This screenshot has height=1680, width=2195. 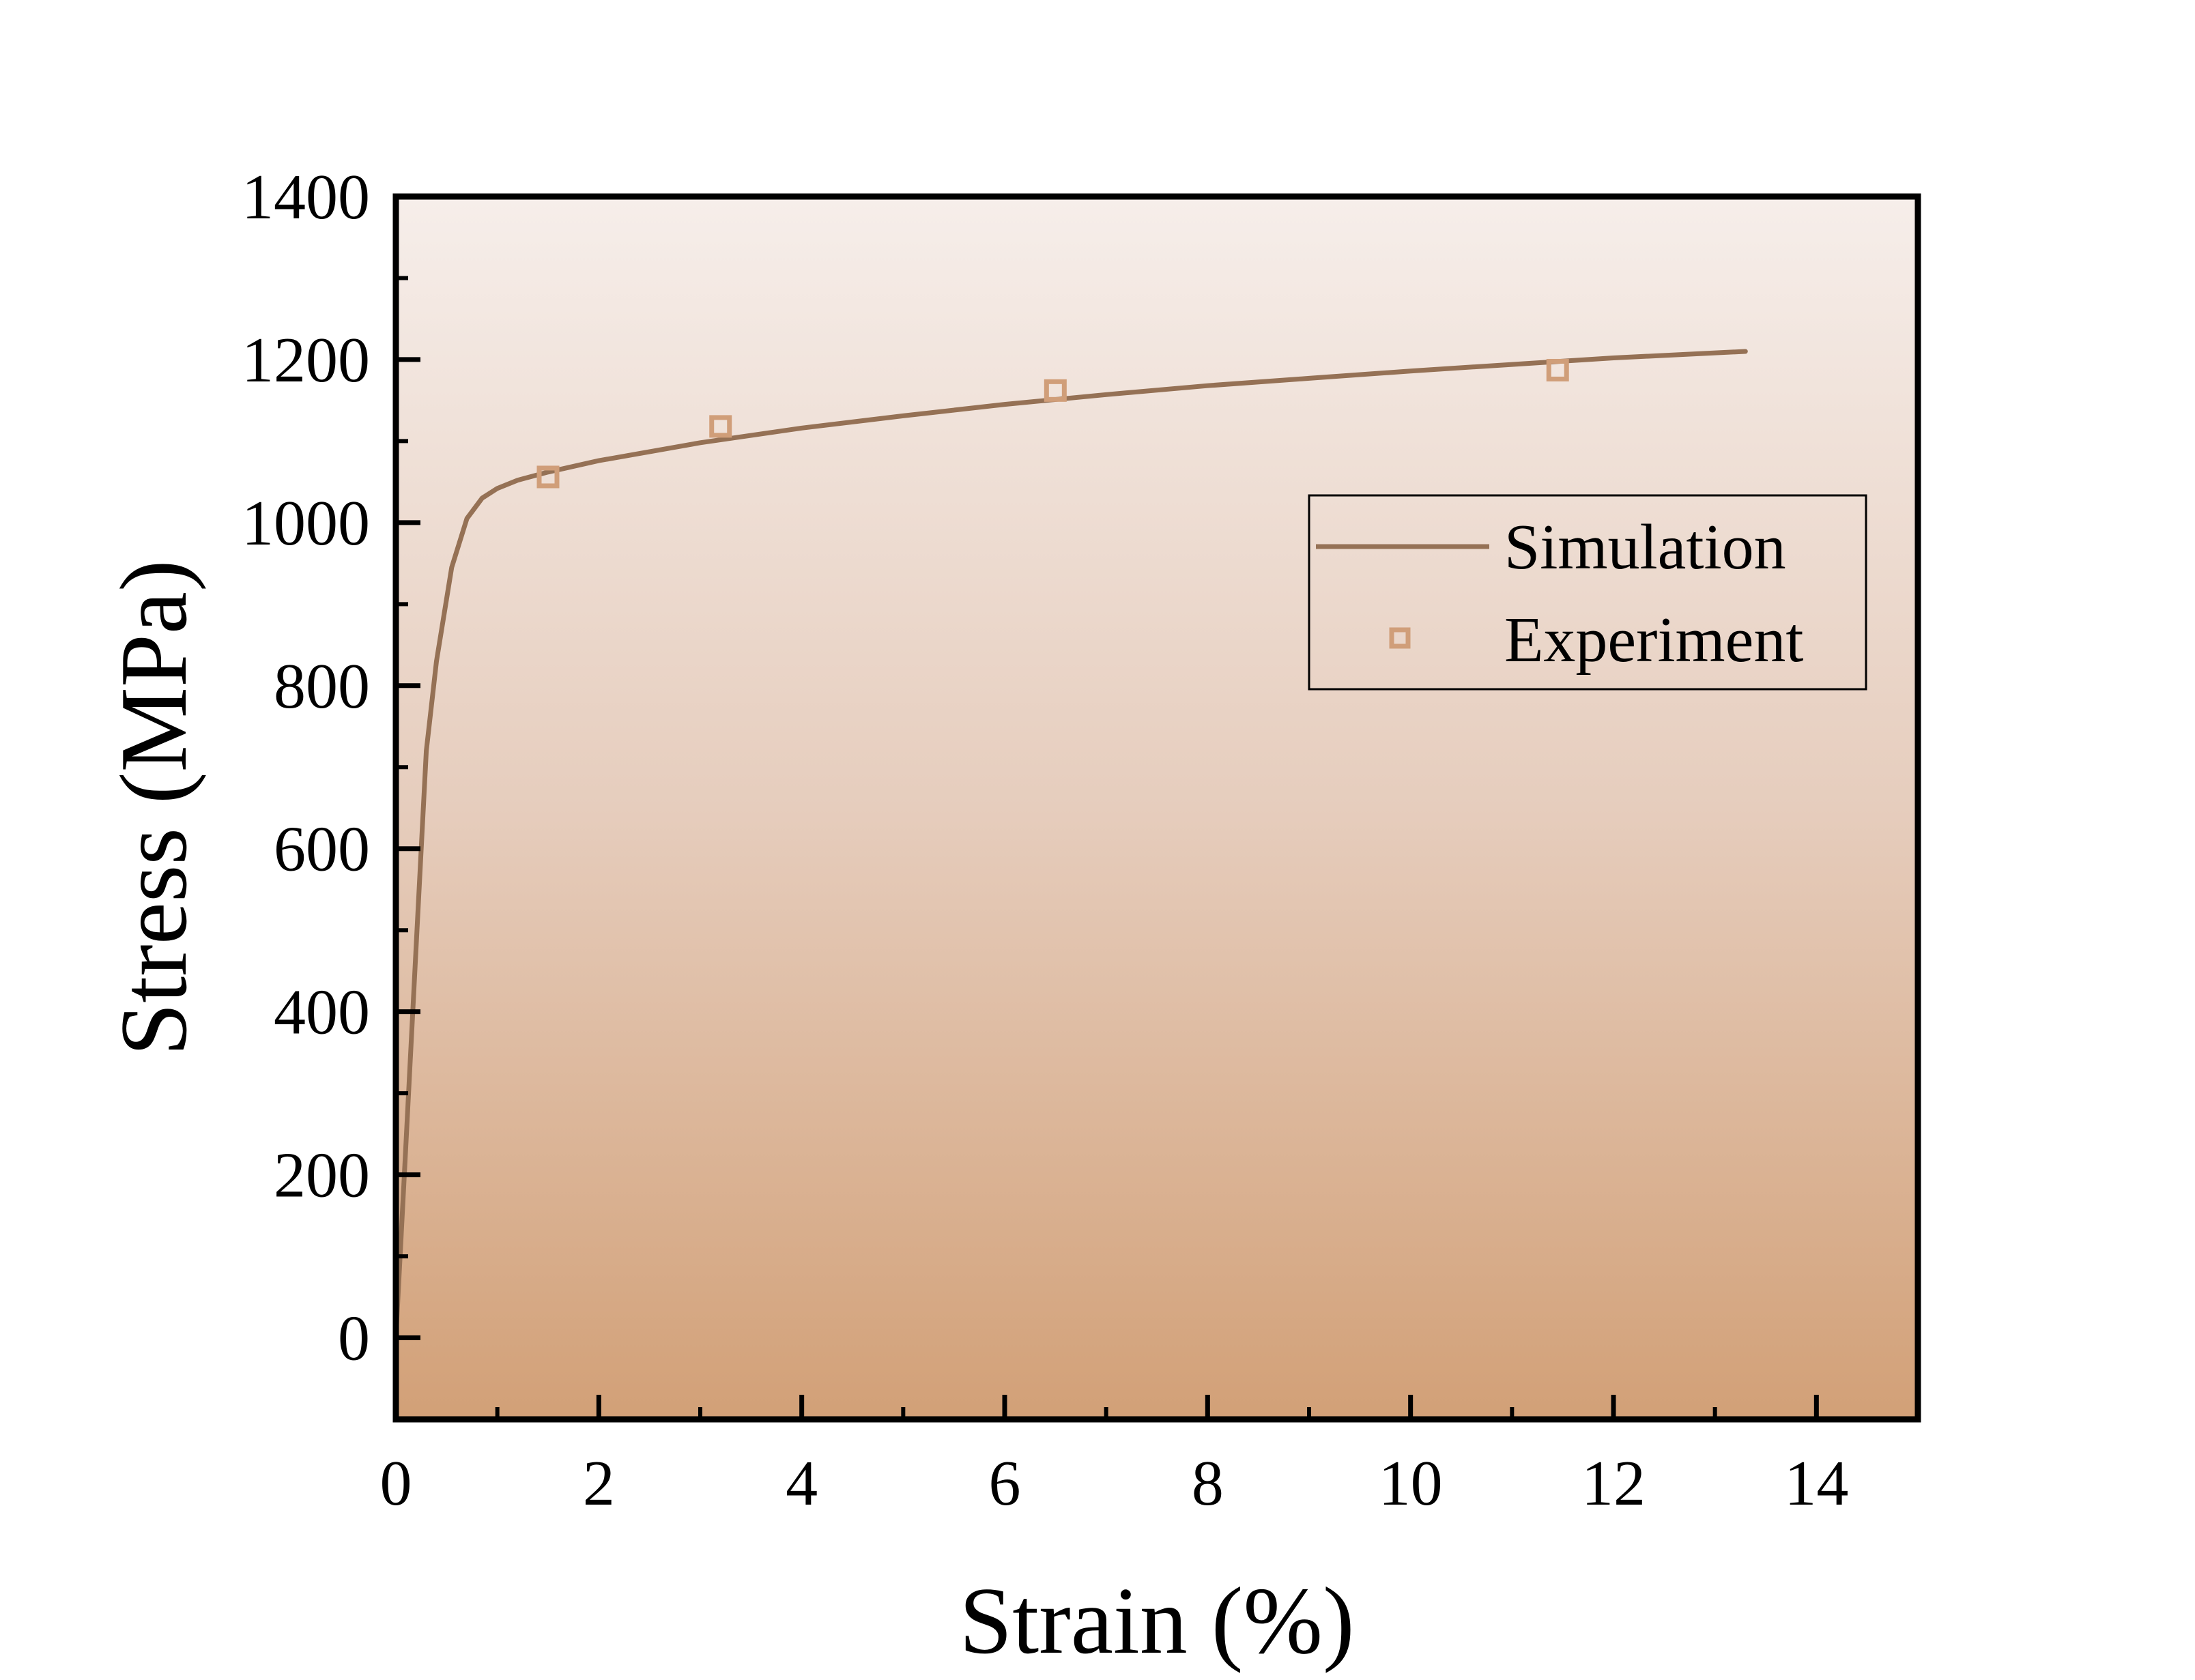 What do you see at coordinates (306, 197) in the screenshot?
I see `y-tick-label: 1400` at bounding box center [306, 197].